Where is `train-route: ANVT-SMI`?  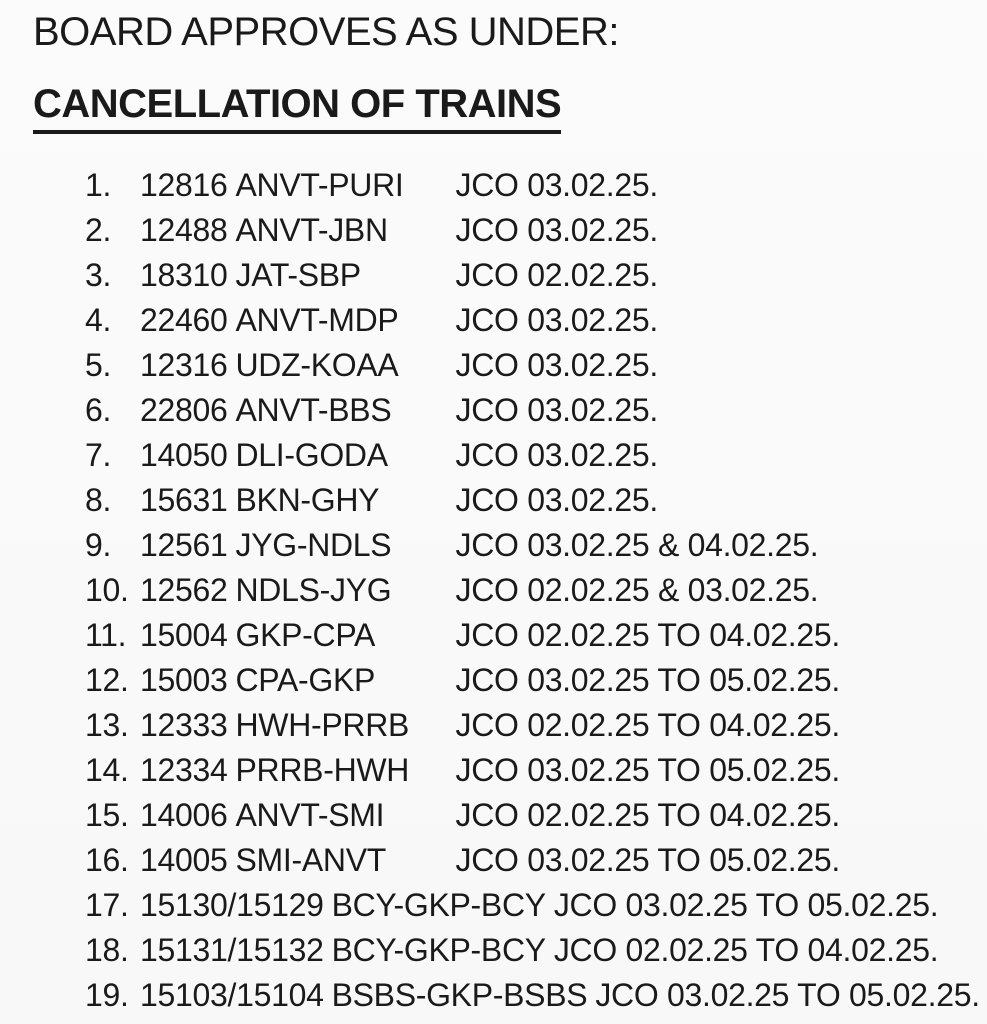 train-route: ANVT-SMI is located at coordinates (310, 815).